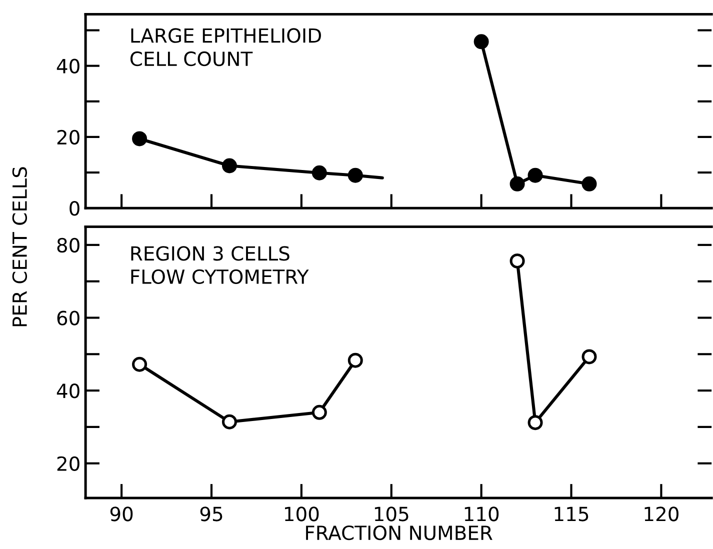  I want to click on y-tick-label: 0, so click(75, 208).